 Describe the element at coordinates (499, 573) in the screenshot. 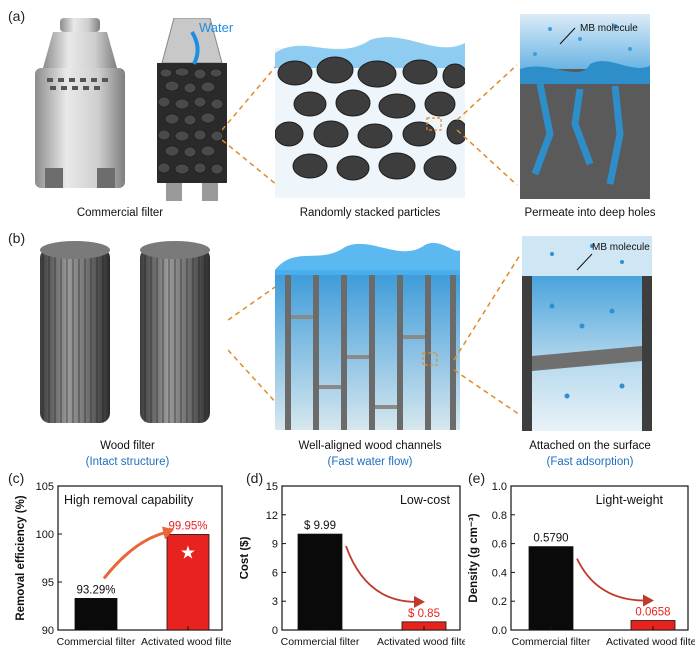

I see `y-tick-label: 0.4` at that location.